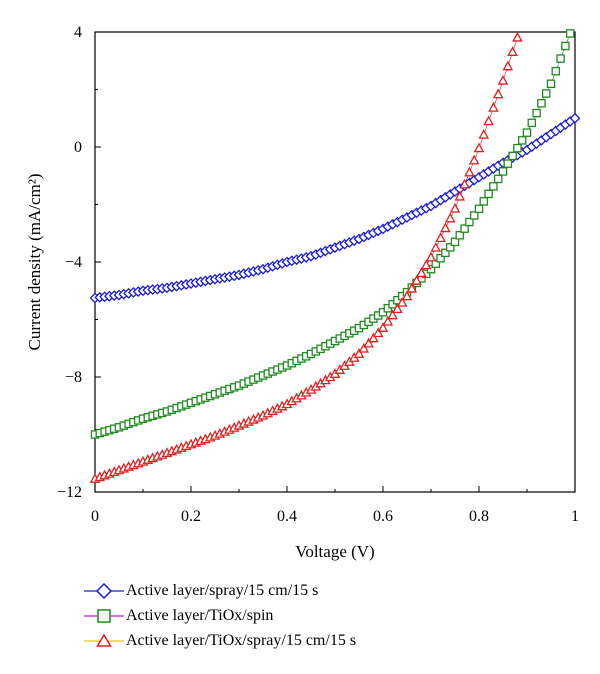 The height and width of the screenshot is (674, 600). What do you see at coordinates (383, 516) in the screenshot?
I see `x-tick-label: 0.6` at bounding box center [383, 516].